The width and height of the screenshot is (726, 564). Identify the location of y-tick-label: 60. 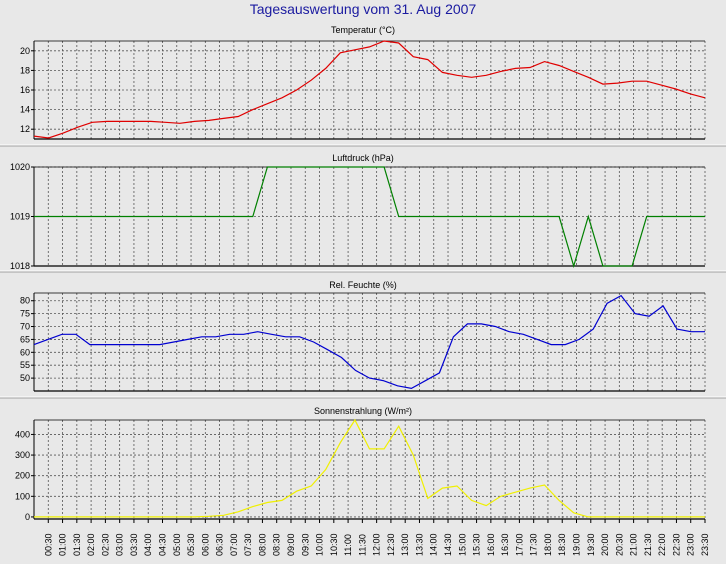
(25, 352).